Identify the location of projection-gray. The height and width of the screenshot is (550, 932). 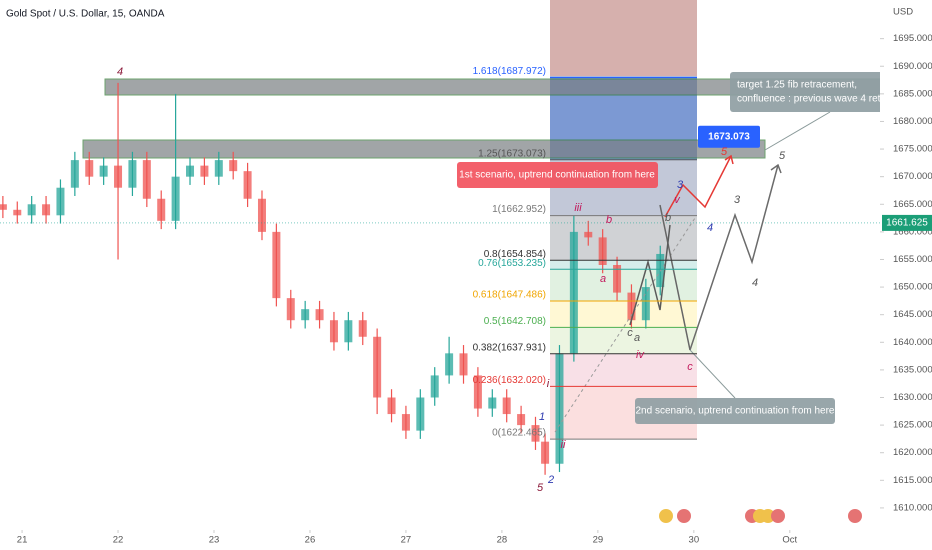
(734, 257).